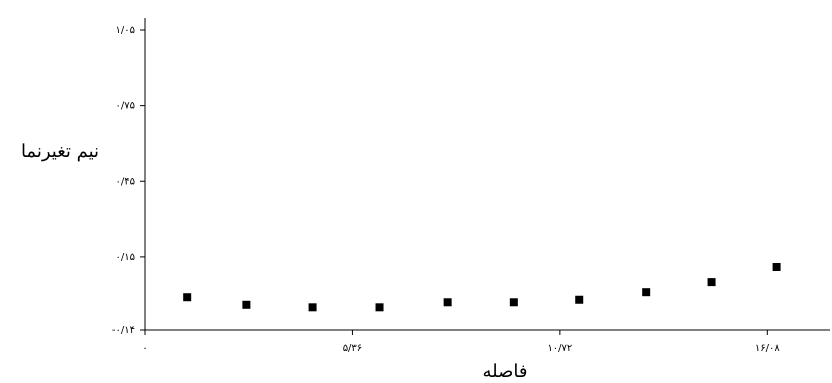  What do you see at coordinates (125, 106) in the screenshot?
I see `y-tick-label: ۰/۷۵` at bounding box center [125, 106].